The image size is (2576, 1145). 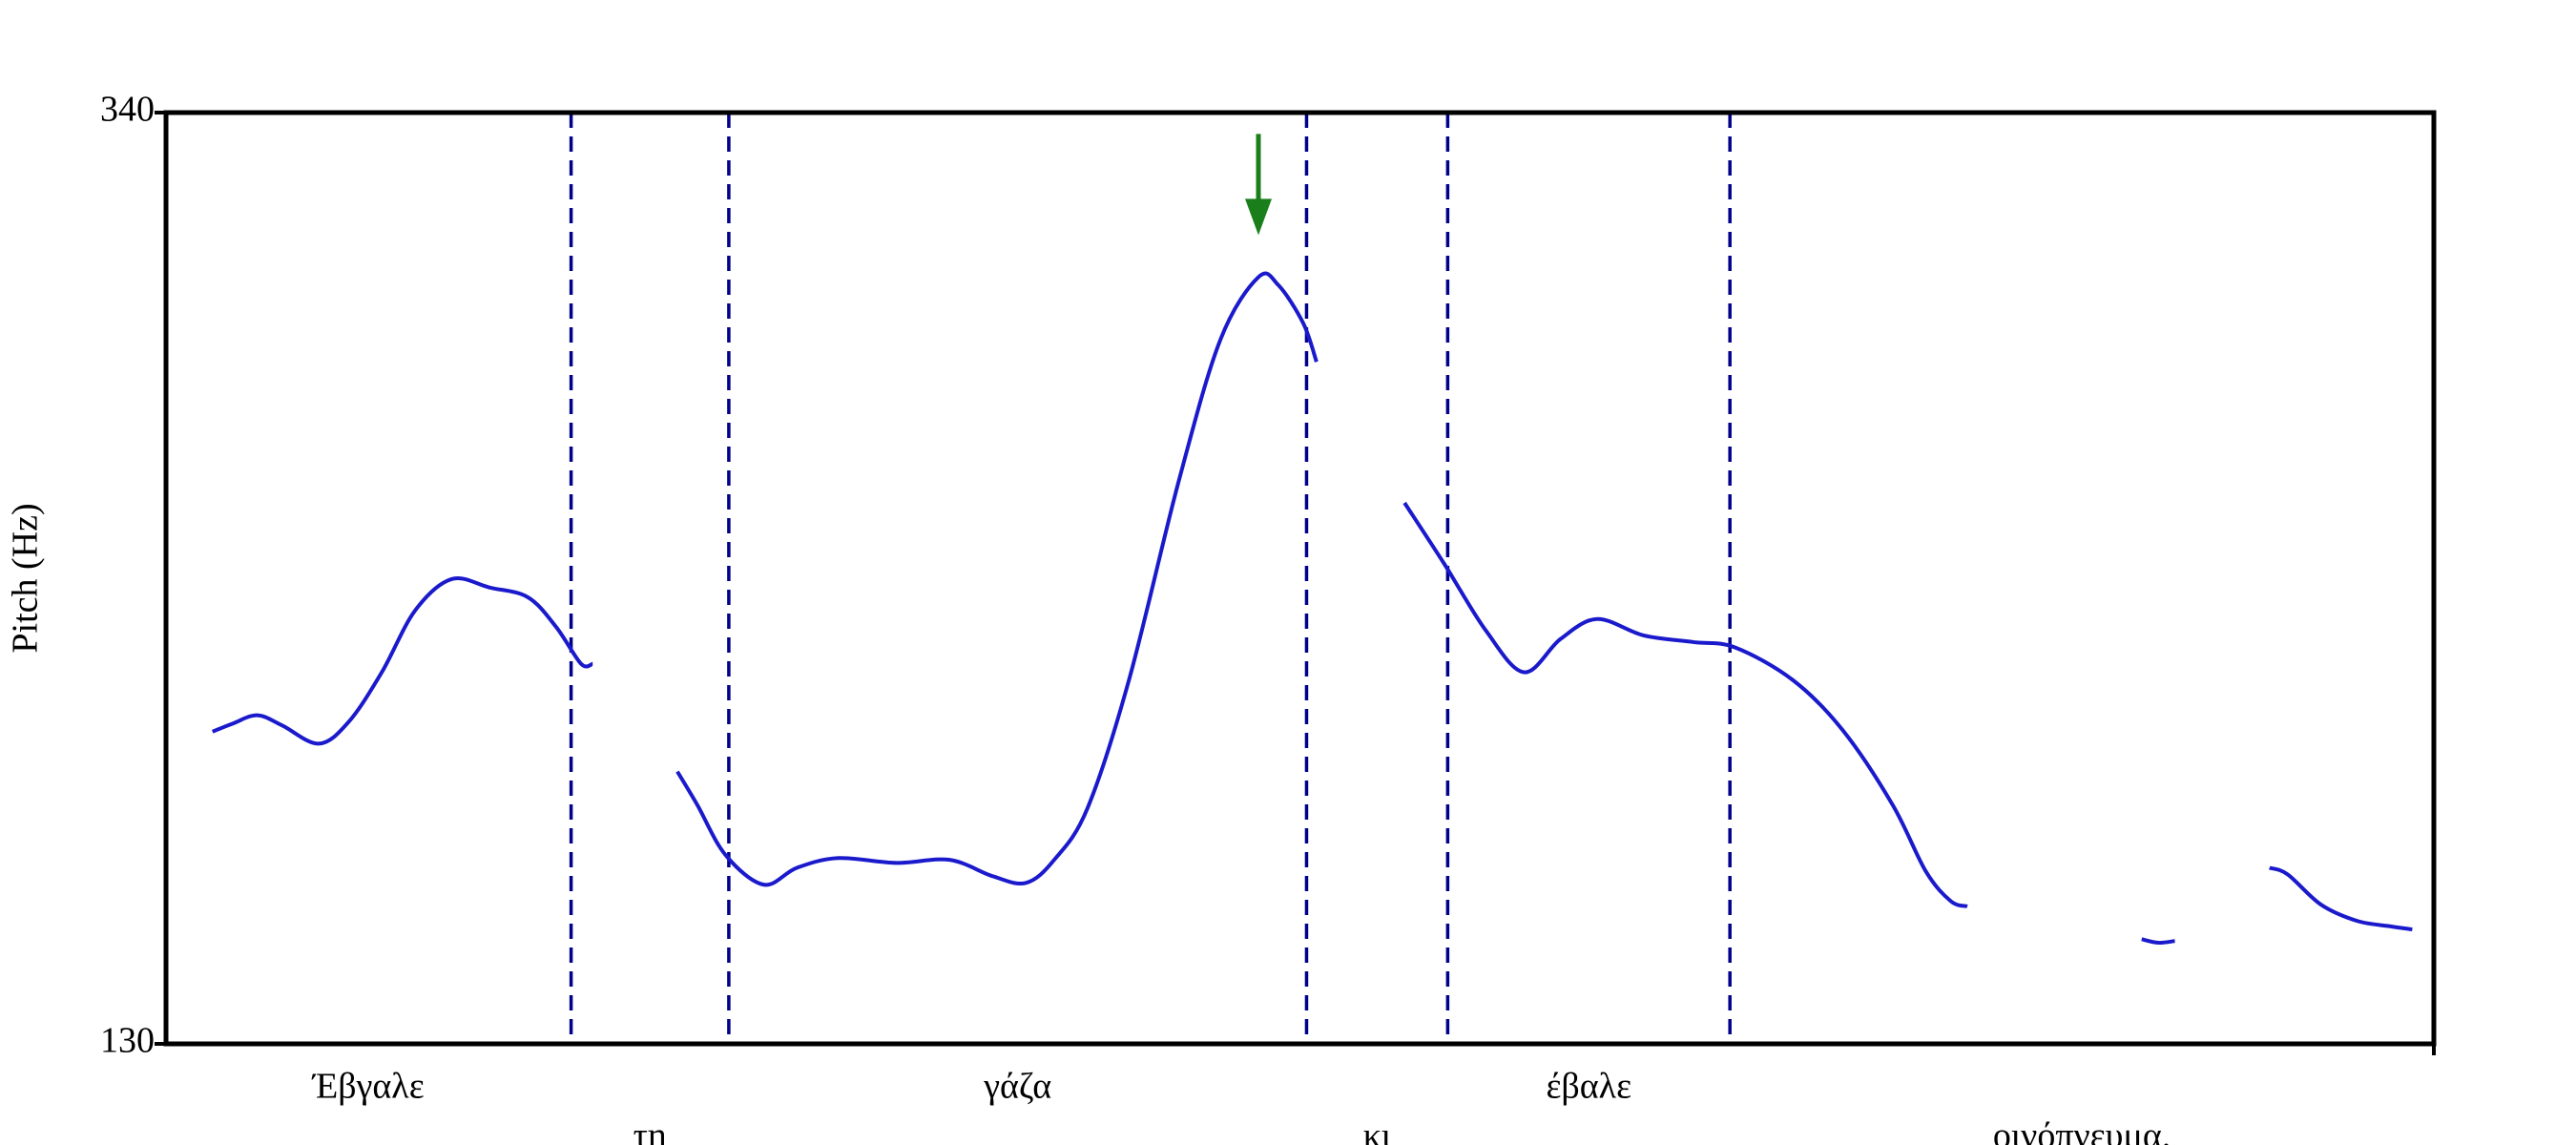 I want to click on y-axis-label: Pitch (Hz), so click(x=26, y=578).